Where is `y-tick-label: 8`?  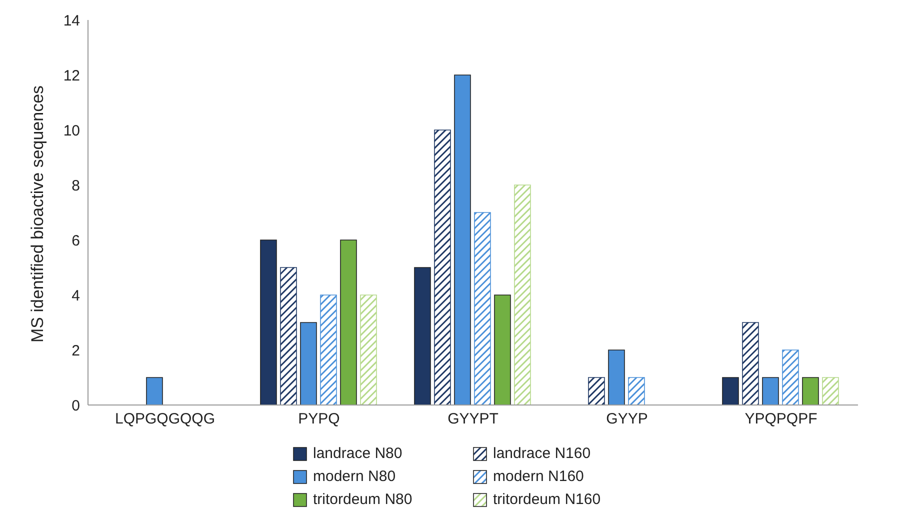 y-tick-label: 8 is located at coordinates (76, 185).